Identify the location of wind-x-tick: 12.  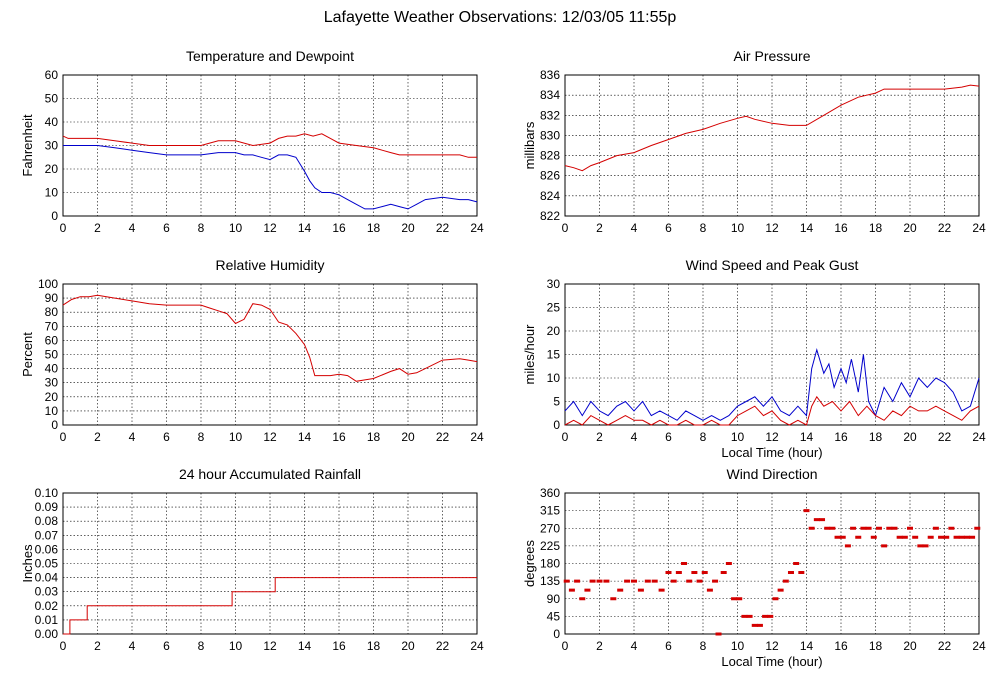
(772, 437).